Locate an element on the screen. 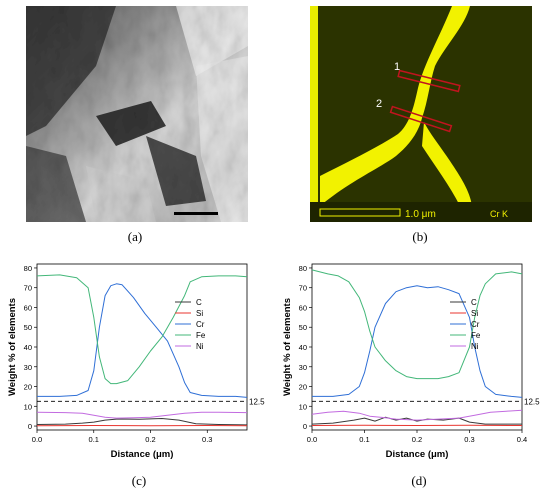  line-scan-1: 1 is located at coordinates (427, 77).